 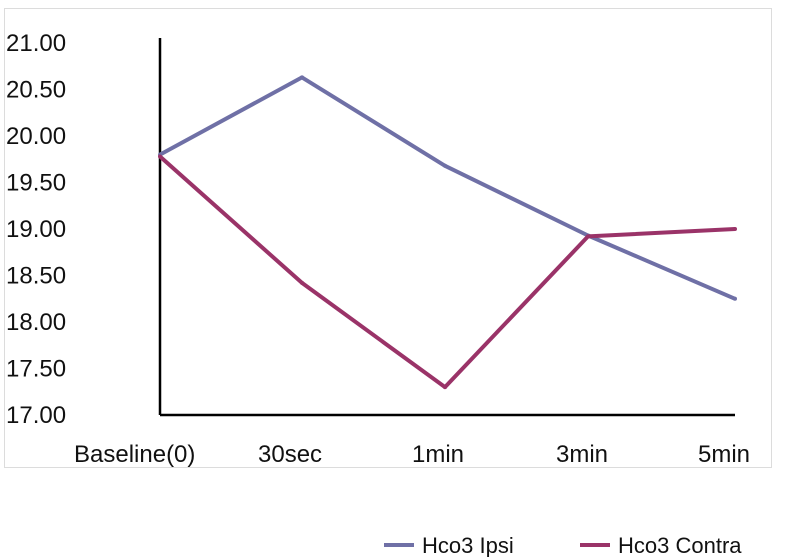 I want to click on y-tick-label: 17.50, so click(x=36, y=369).